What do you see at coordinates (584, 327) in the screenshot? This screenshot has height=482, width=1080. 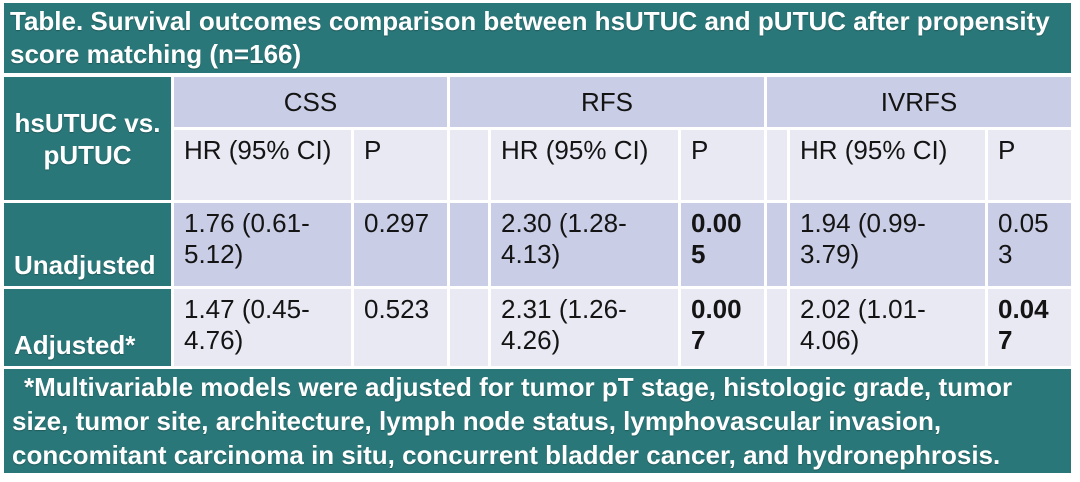 I see `adjusted-rfs-hr: 2.31 (1.26-4.26)` at bounding box center [584, 327].